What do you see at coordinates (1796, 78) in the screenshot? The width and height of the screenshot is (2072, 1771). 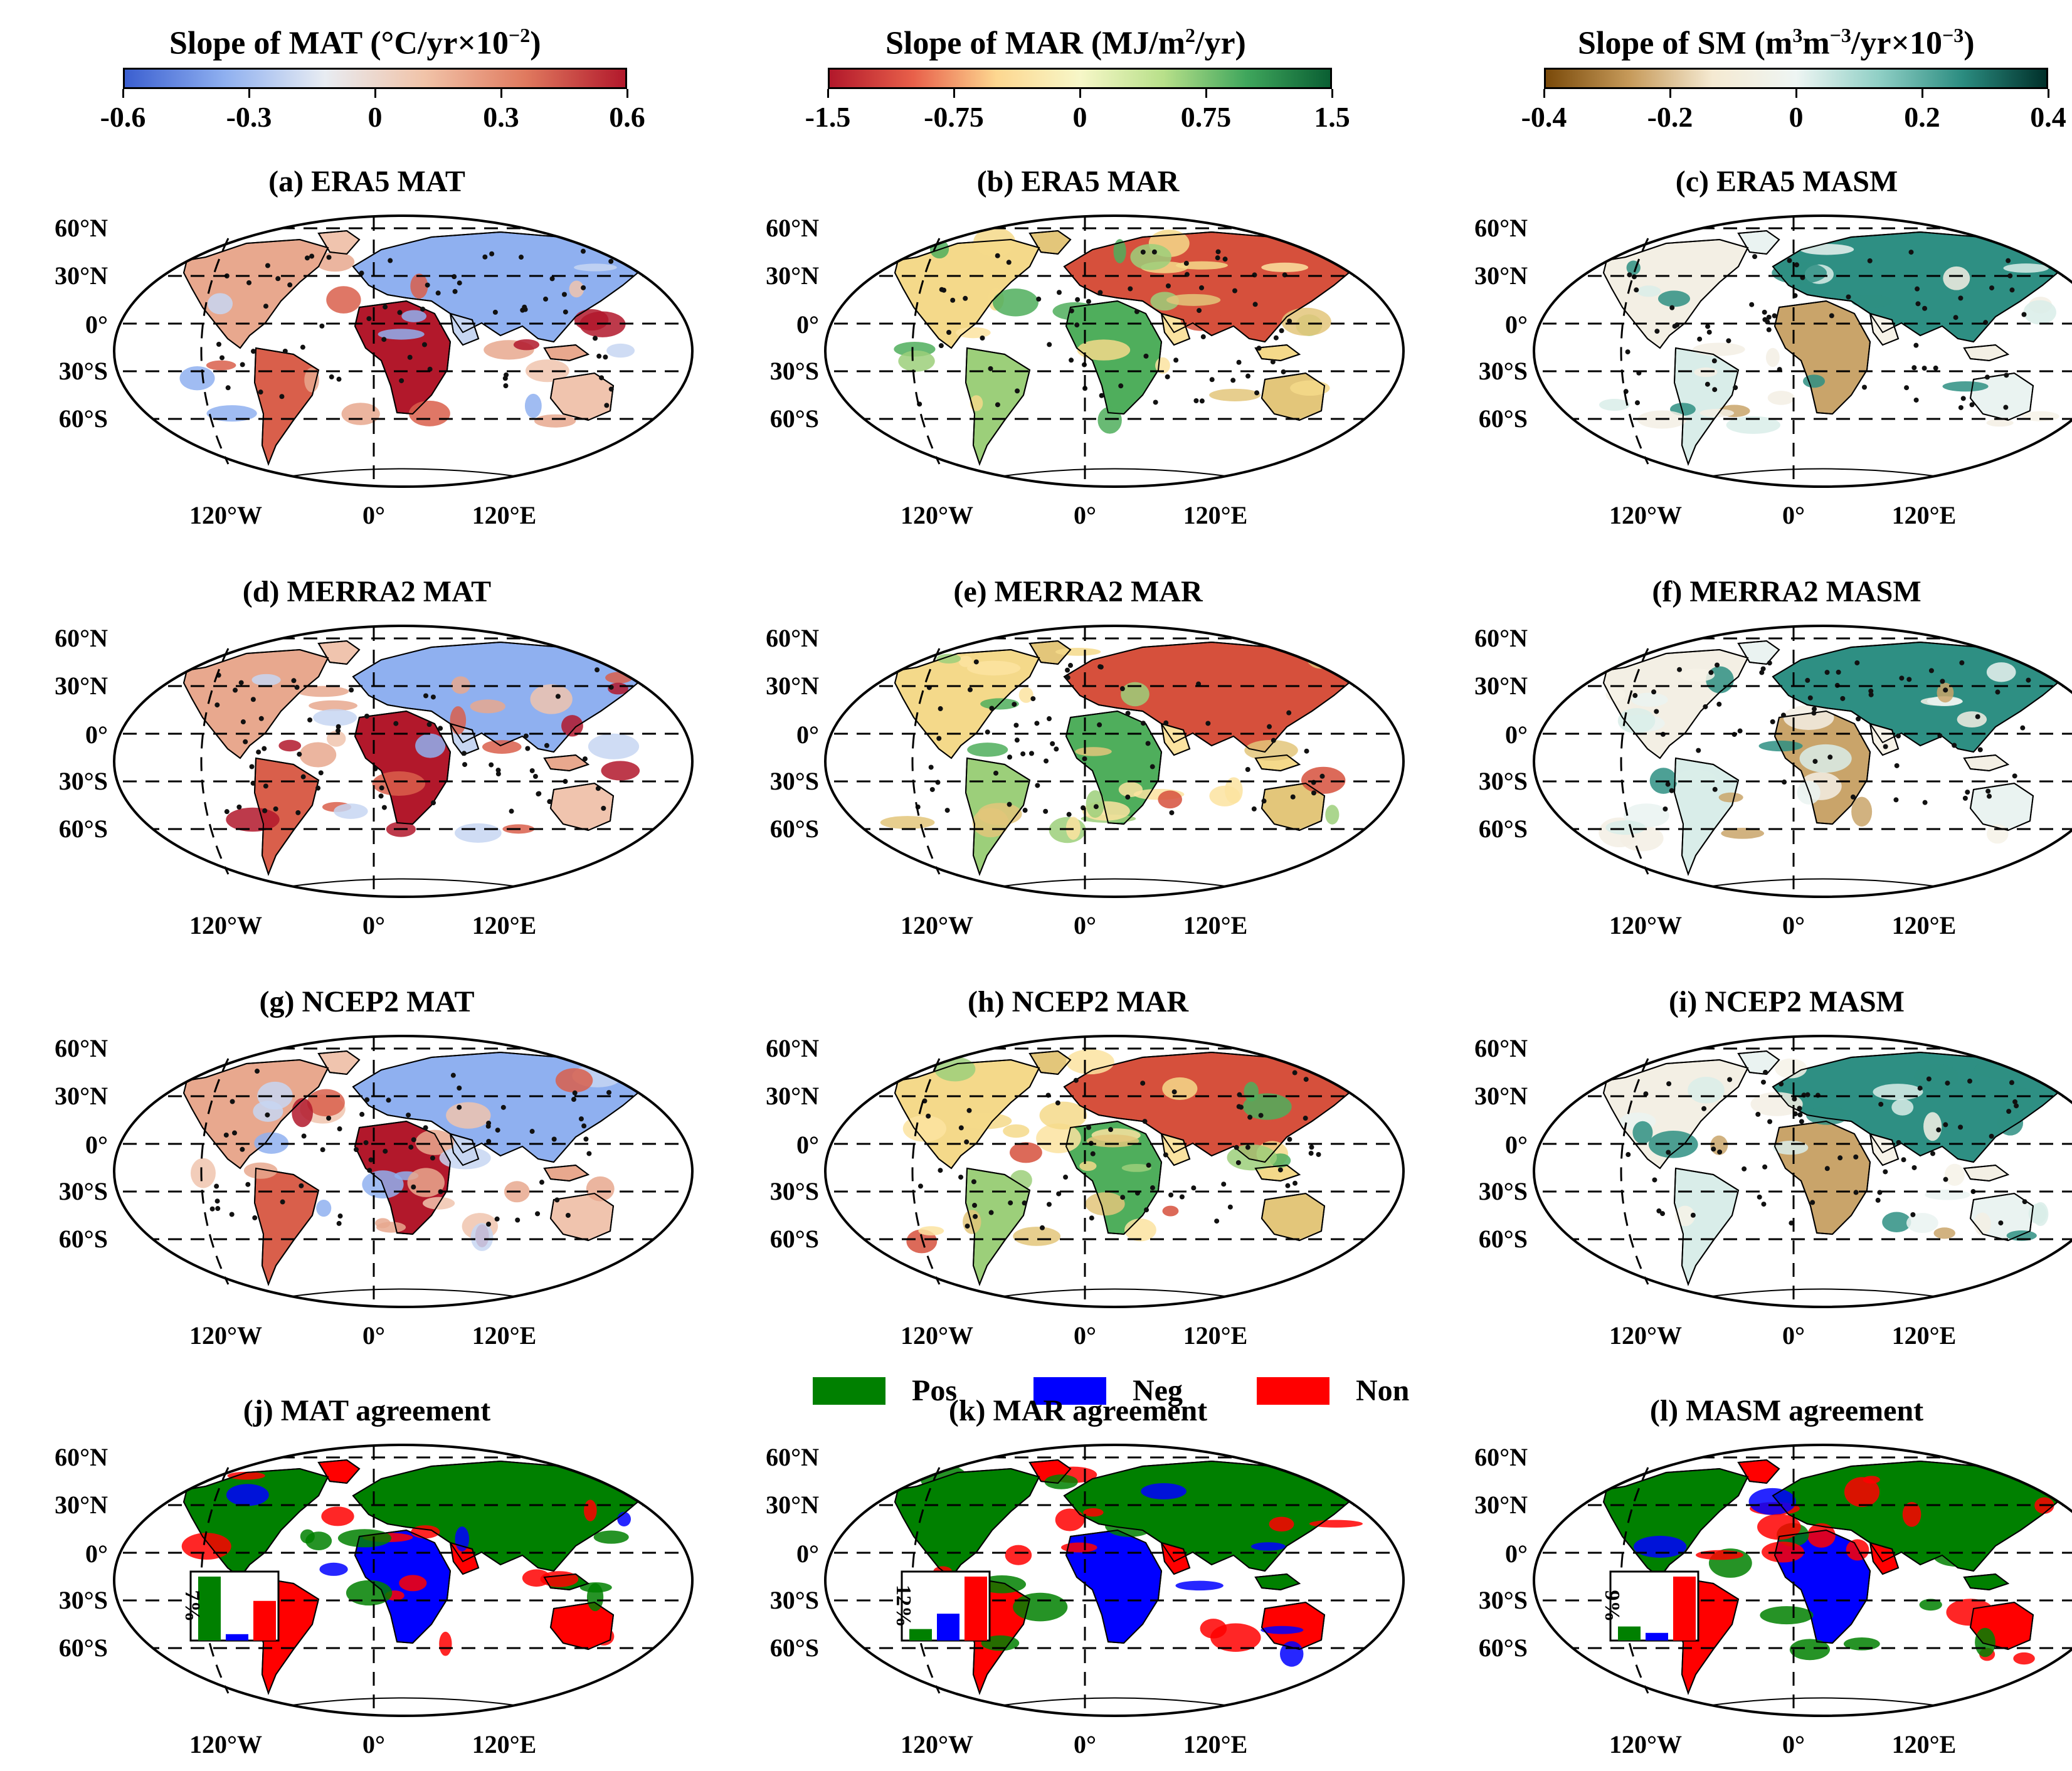 I see `colorbar-gradient` at bounding box center [1796, 78].